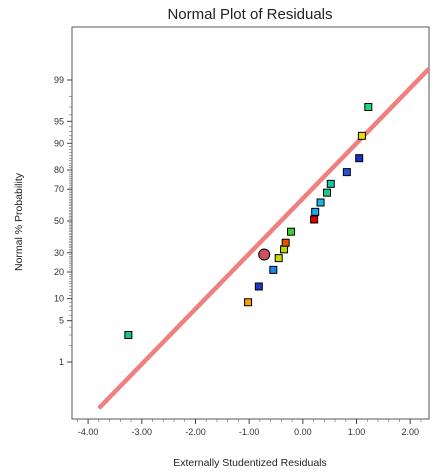 The width and height of the screenshot is (437, 473). Describe the element at coordinates (59, 80) in the screenshot. I see `y-tick-label: 99` at that location.